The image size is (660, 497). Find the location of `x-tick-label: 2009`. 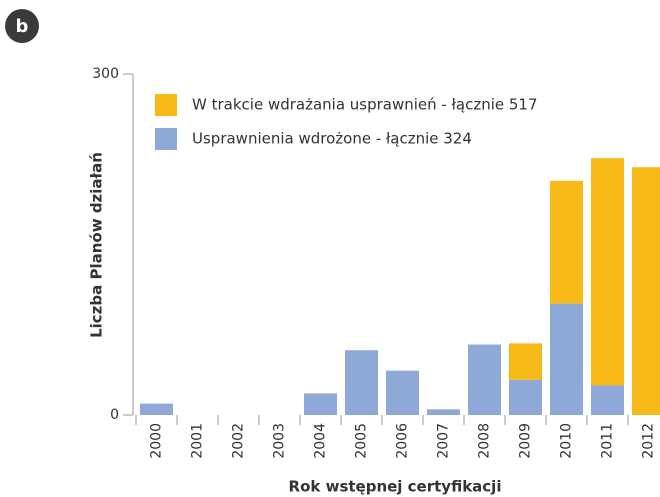

x-tick-label: 2009 is located at coordinates (526, 441).